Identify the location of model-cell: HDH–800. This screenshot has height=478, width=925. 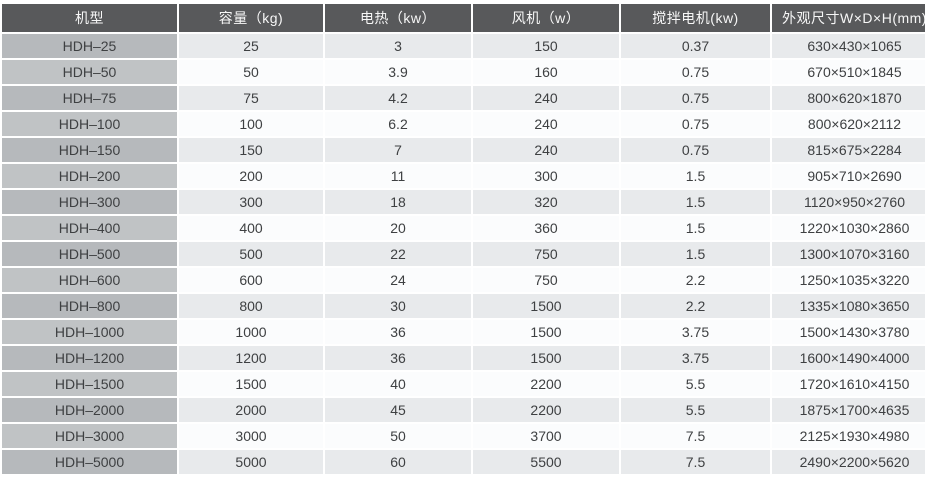
(89, 306).